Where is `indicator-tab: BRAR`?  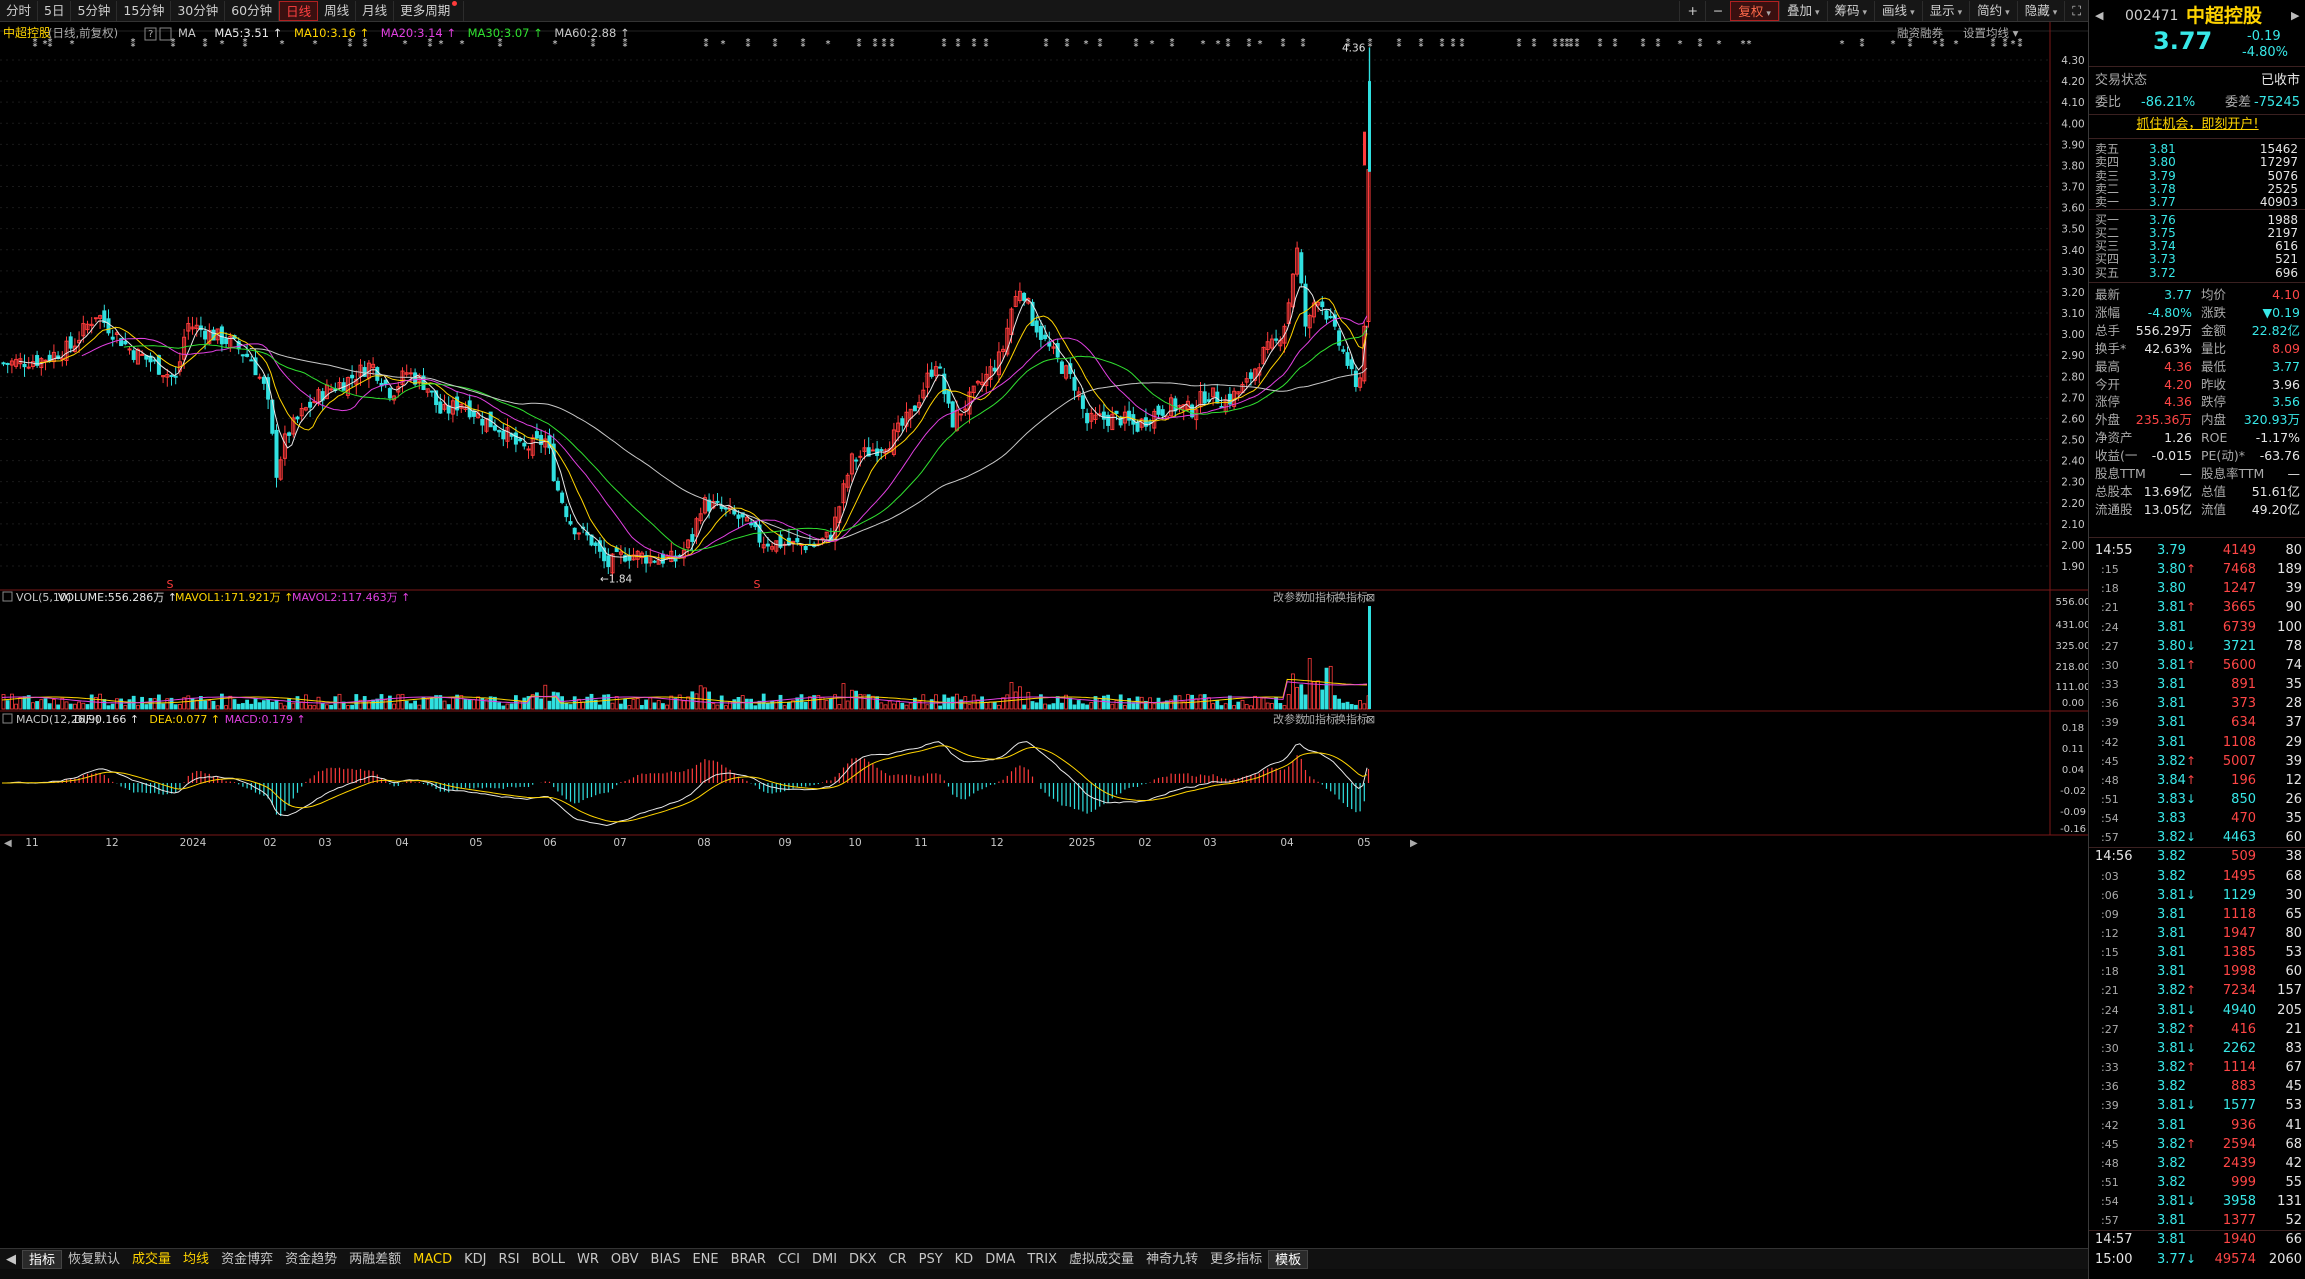
indicator-tab: BRAR is located at coordinates (748, 1259).